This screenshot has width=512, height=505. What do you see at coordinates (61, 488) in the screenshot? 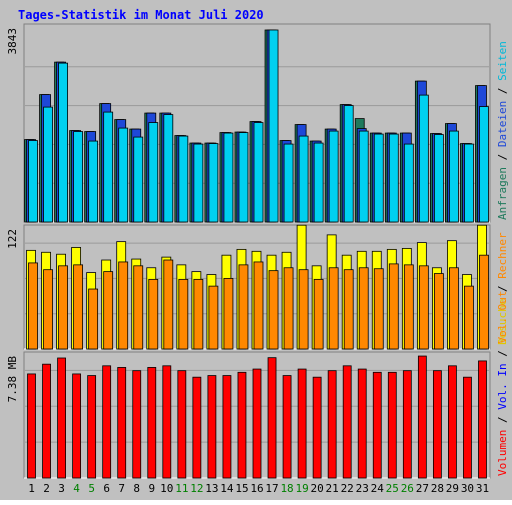
I see `x-tick-label-3: 3` at bounding box center [61, 488].